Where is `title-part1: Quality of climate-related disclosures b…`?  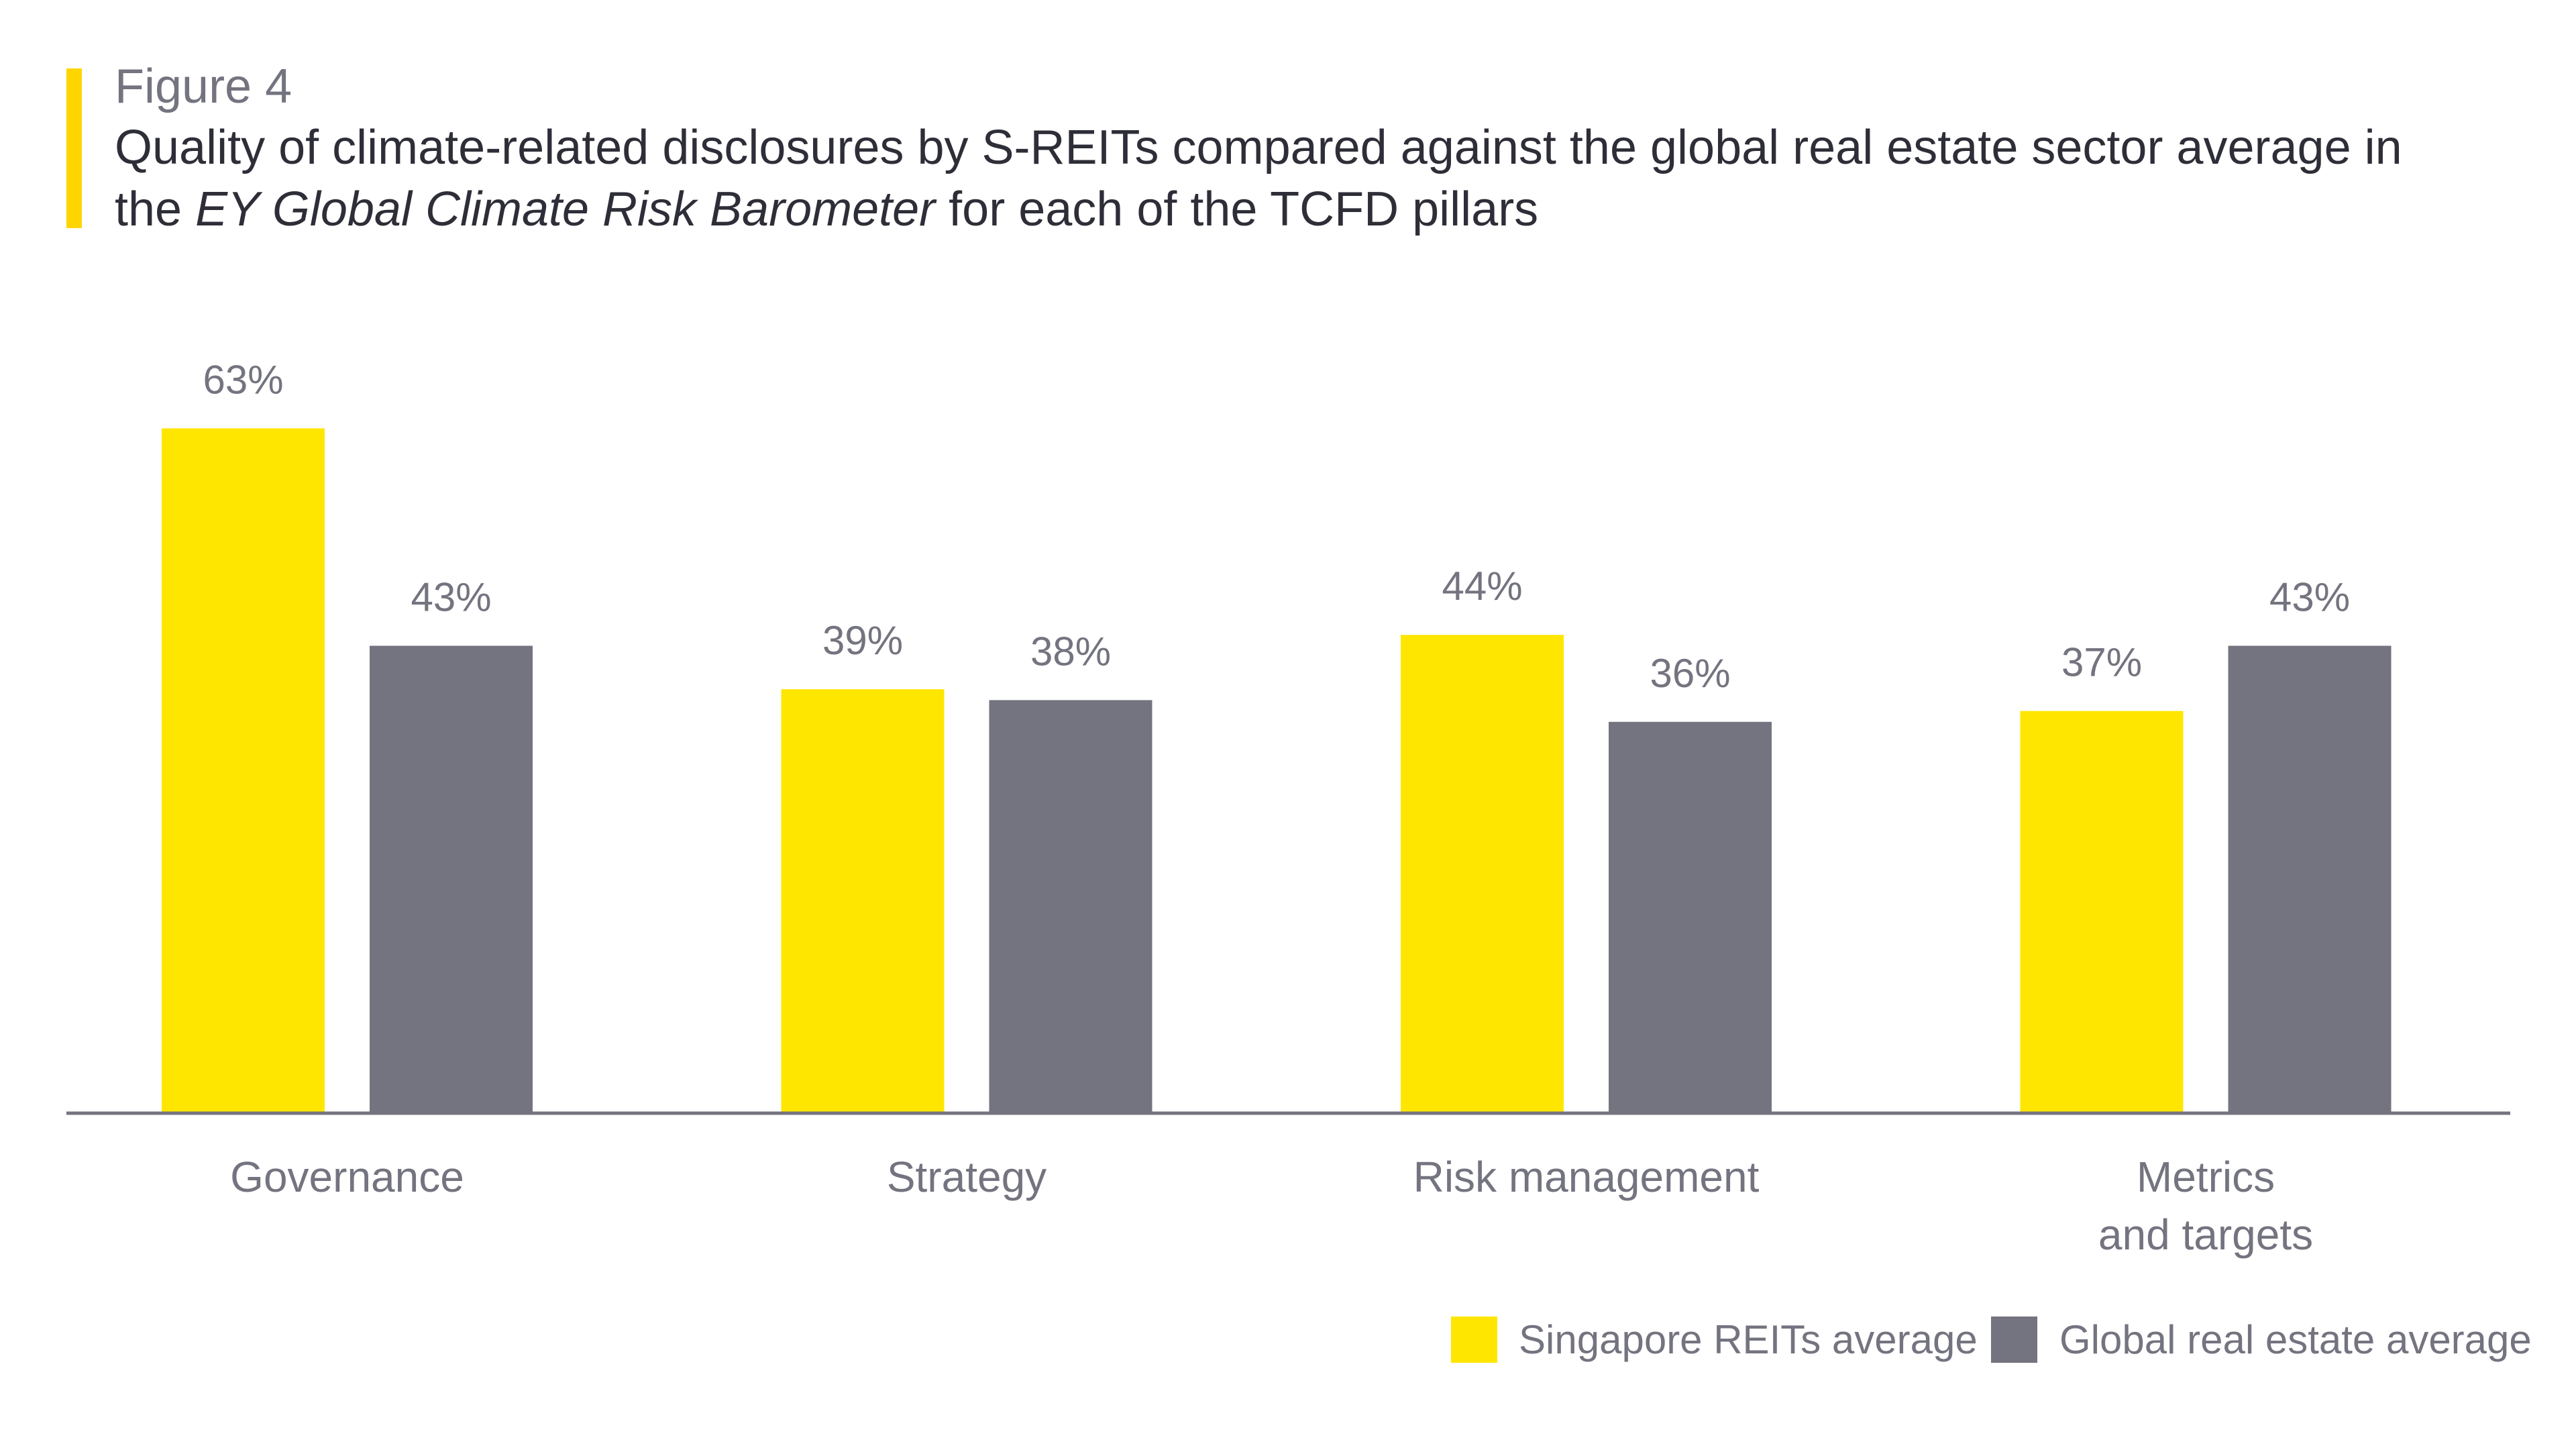 title-part1: Quality of climate-related disclosures b… is located at coordinates (1258, 179).